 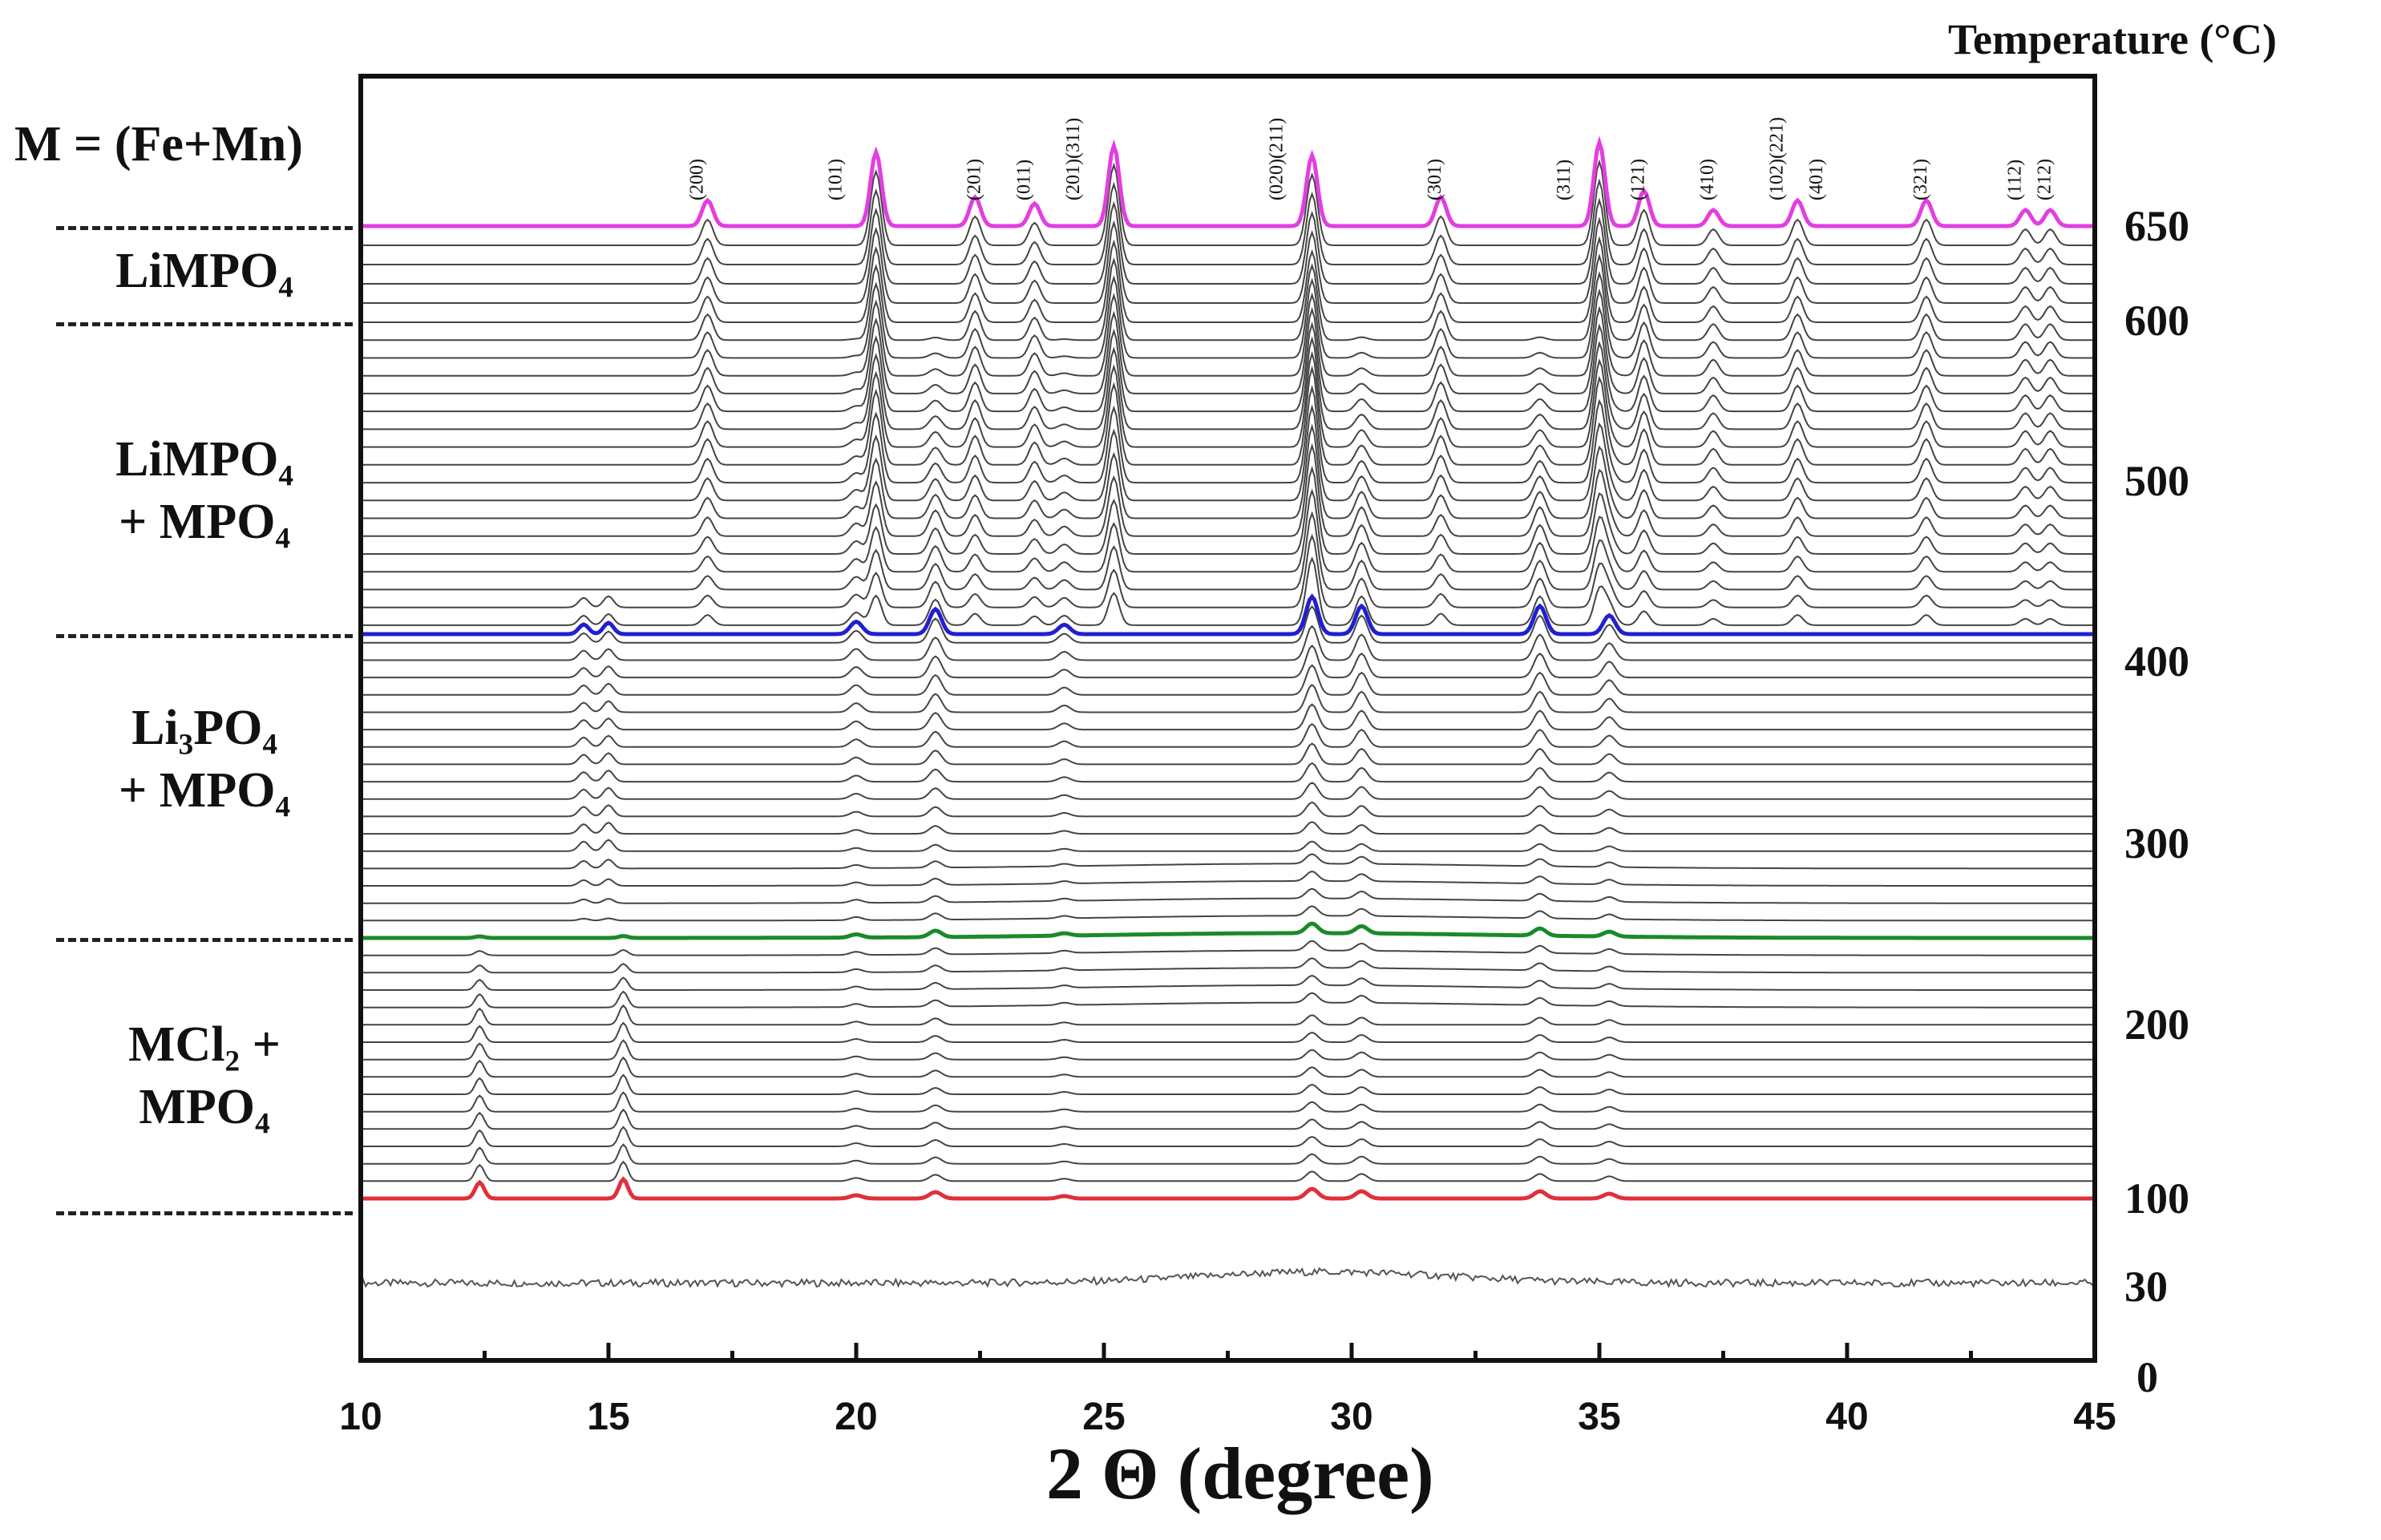 What do you see at coordinates (856, 1417) in the screenshot?
I see `x-tick-20: 20` at bounding box center [856, 1417].